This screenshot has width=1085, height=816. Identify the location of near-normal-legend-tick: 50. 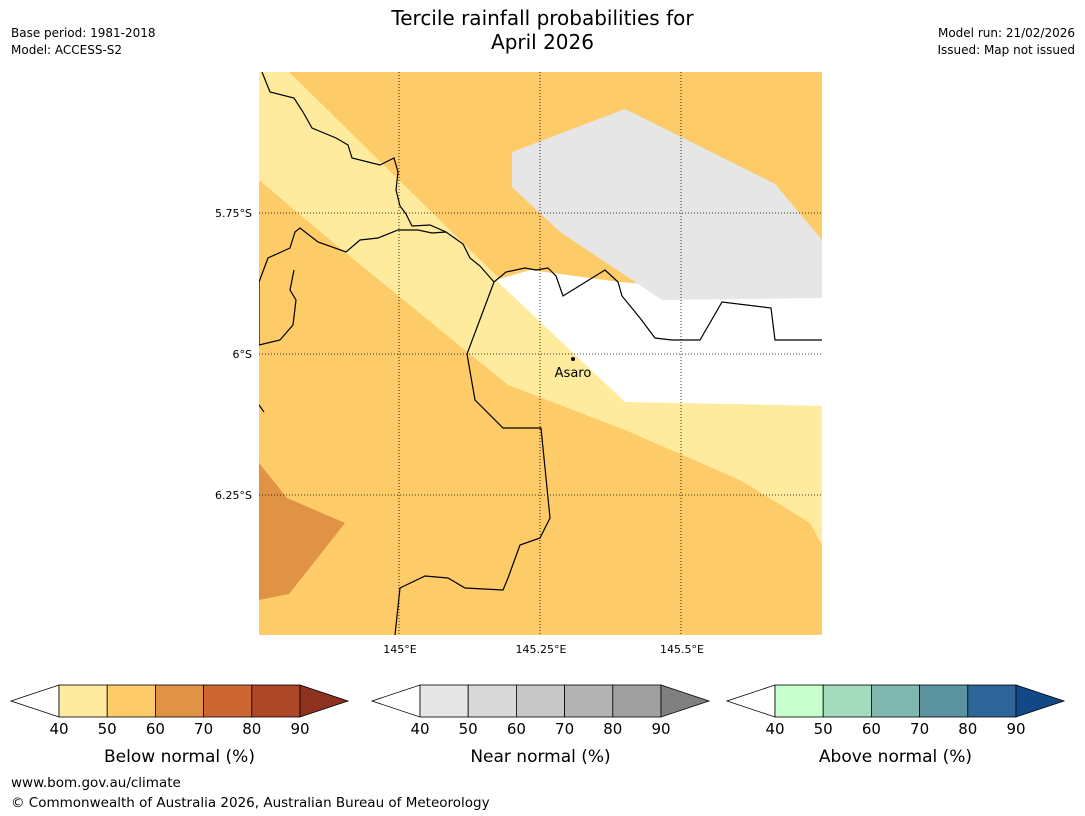
(468, 729).